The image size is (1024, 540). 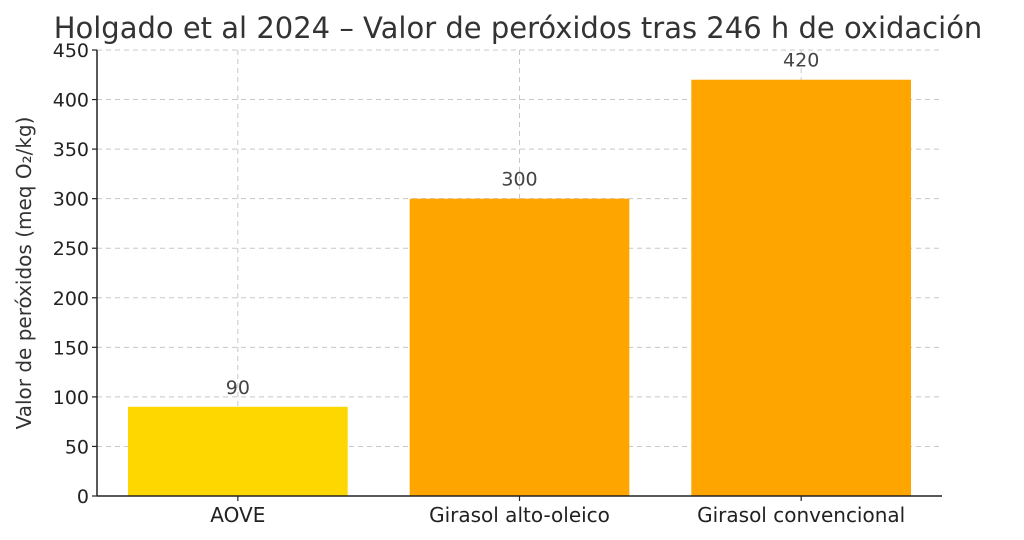 I want to click on x-tick-label: AOVE, so click(x=237, y=515).